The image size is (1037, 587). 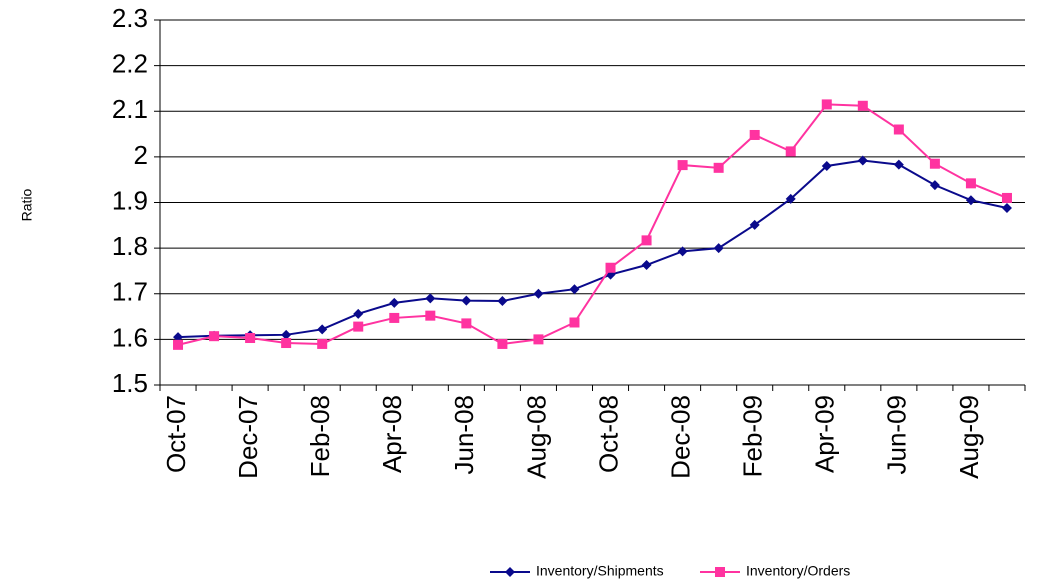 What do you see at coordinates (600, 571) in the screenshot?
I see `legend-label: Inventory/Shipments` at bounding box center [600, 571].